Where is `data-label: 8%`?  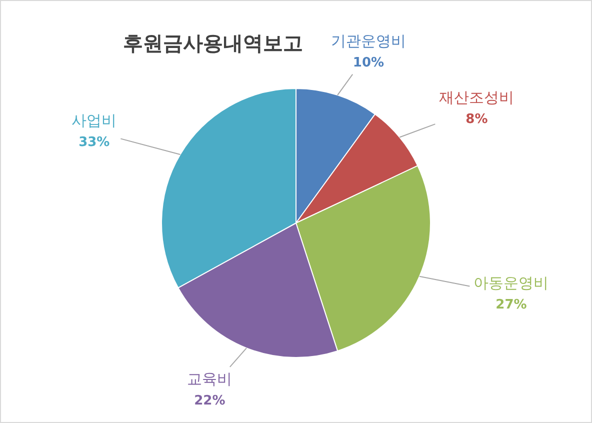 data-label: 8% is located at coordinates (477, 119).